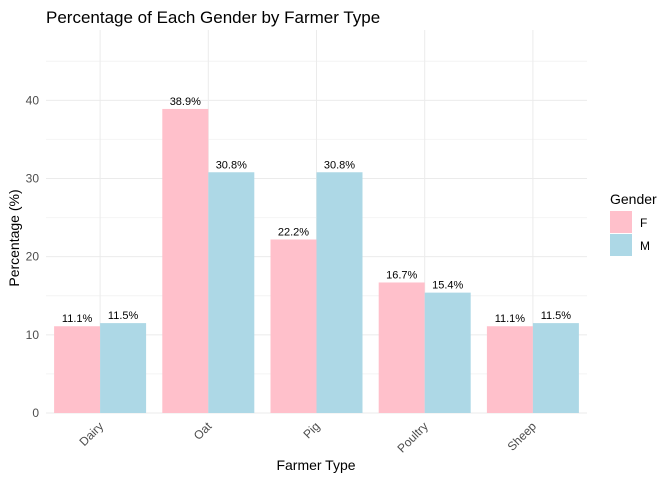  What do you see at coordinates (33, 179) in the screenshot?
I see `y-tick-label: 30` at bounding box center [33, 179].